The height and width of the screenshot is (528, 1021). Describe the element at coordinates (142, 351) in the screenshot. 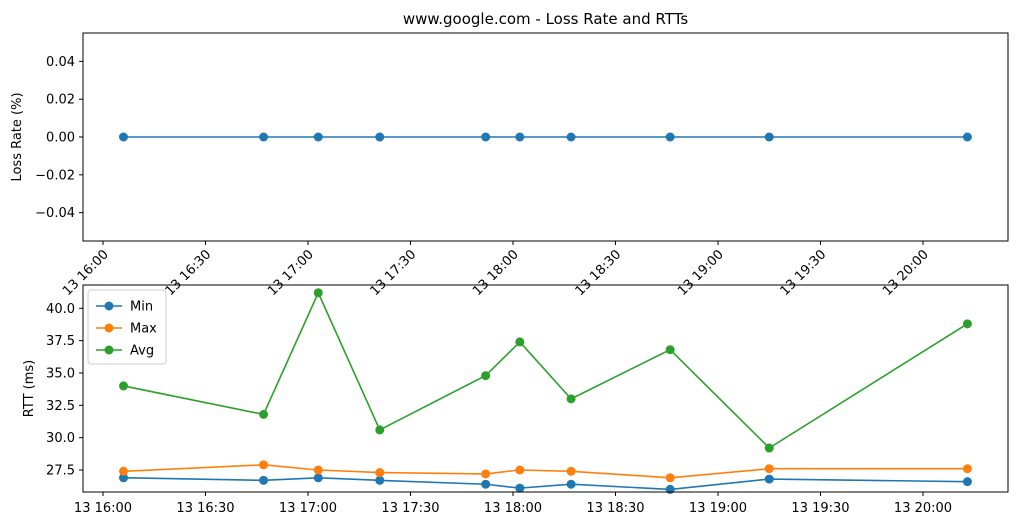

I see `legend-label: Avg` at that location.